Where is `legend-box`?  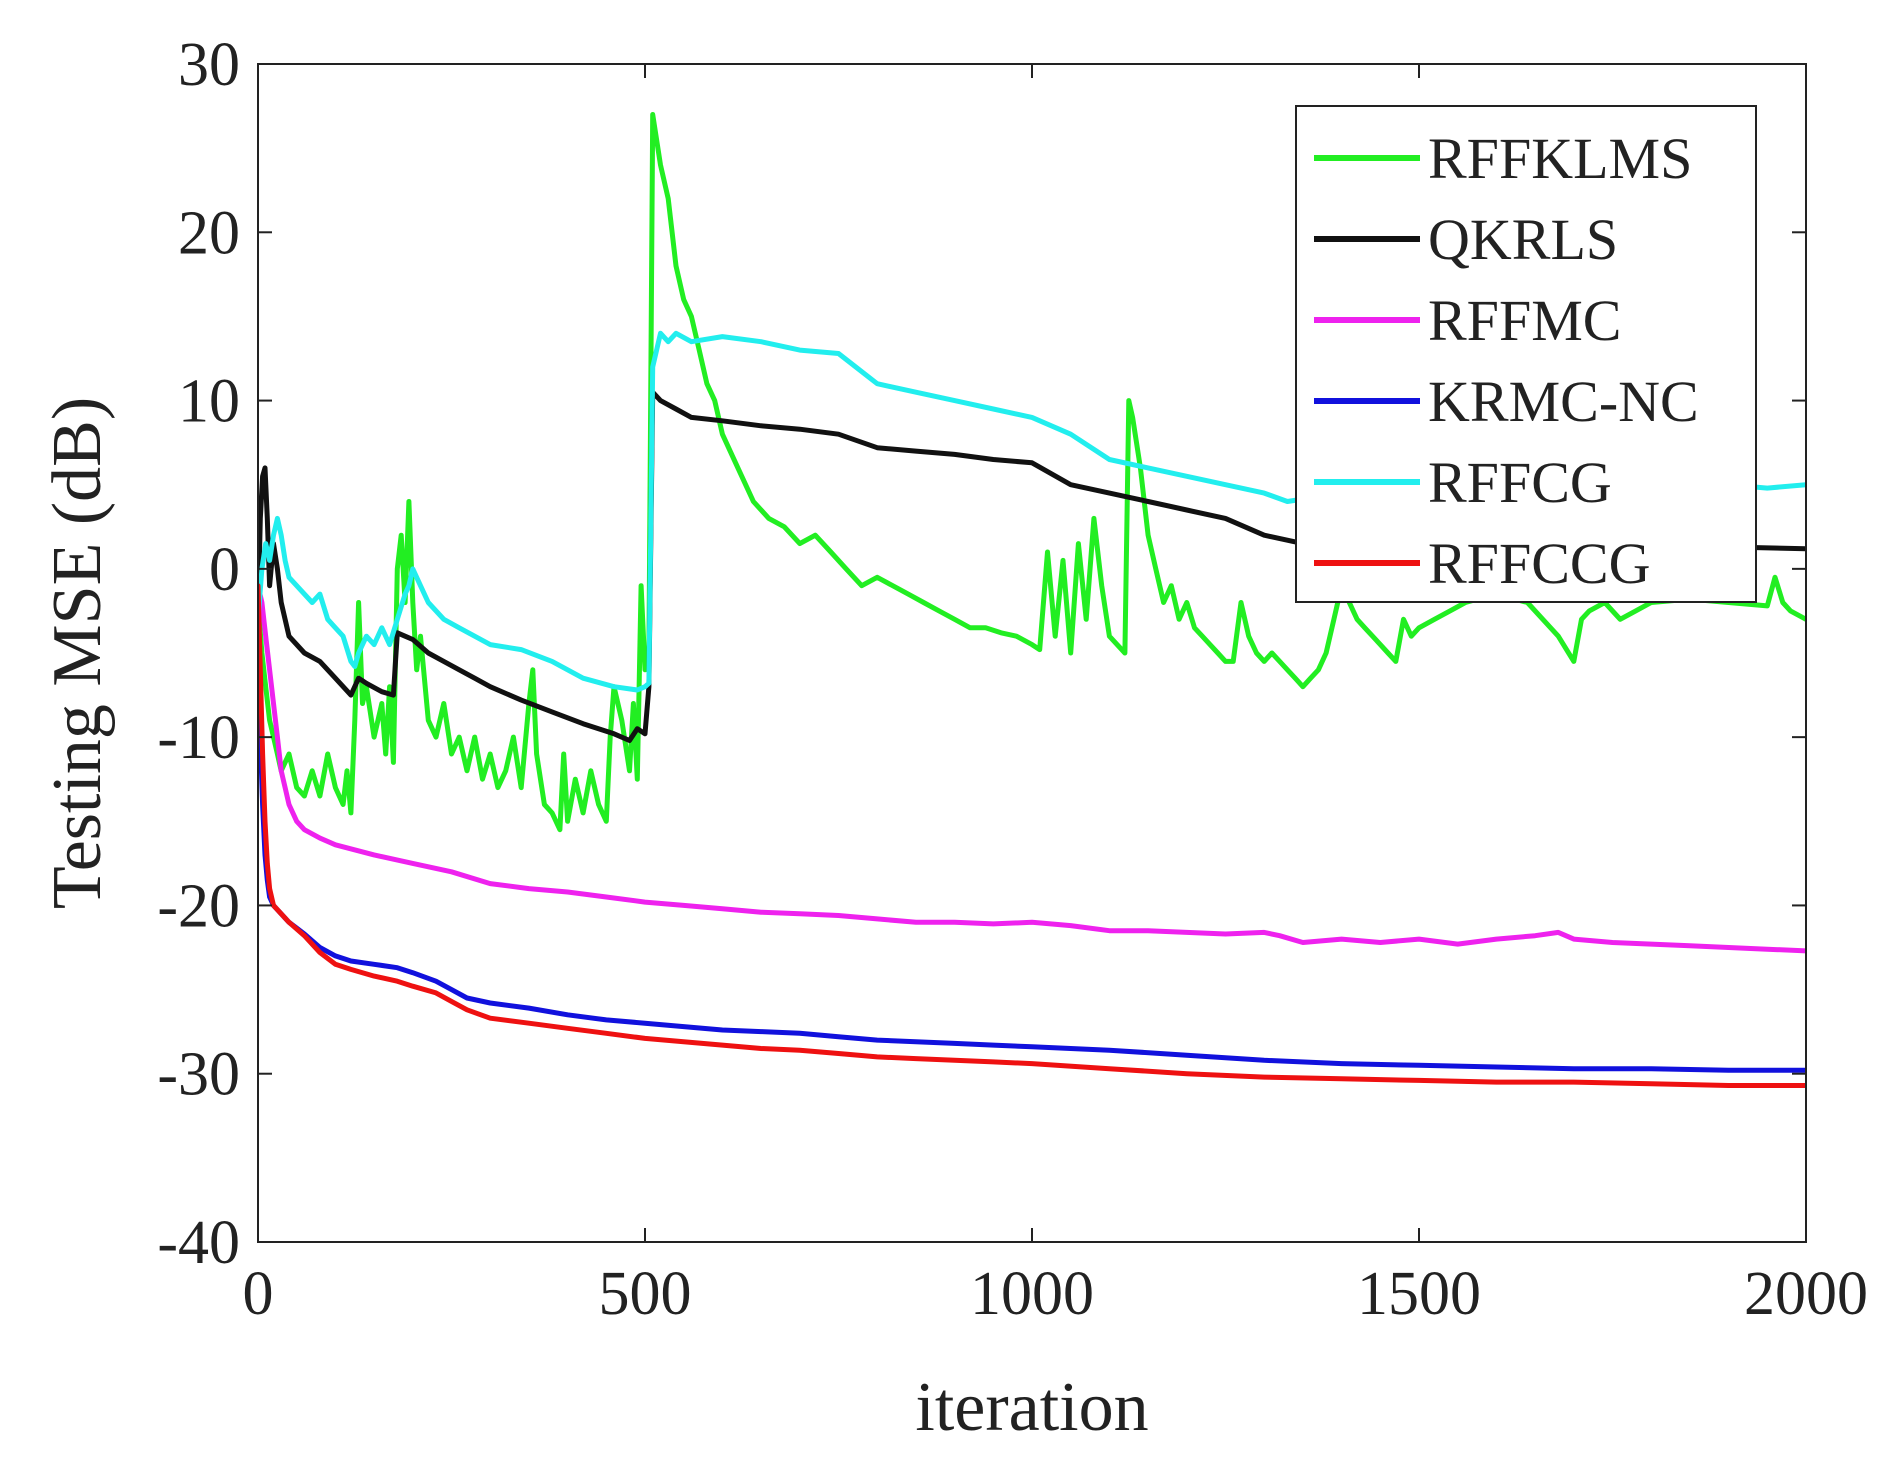 legend-box is located at coordinates (1526, 354).